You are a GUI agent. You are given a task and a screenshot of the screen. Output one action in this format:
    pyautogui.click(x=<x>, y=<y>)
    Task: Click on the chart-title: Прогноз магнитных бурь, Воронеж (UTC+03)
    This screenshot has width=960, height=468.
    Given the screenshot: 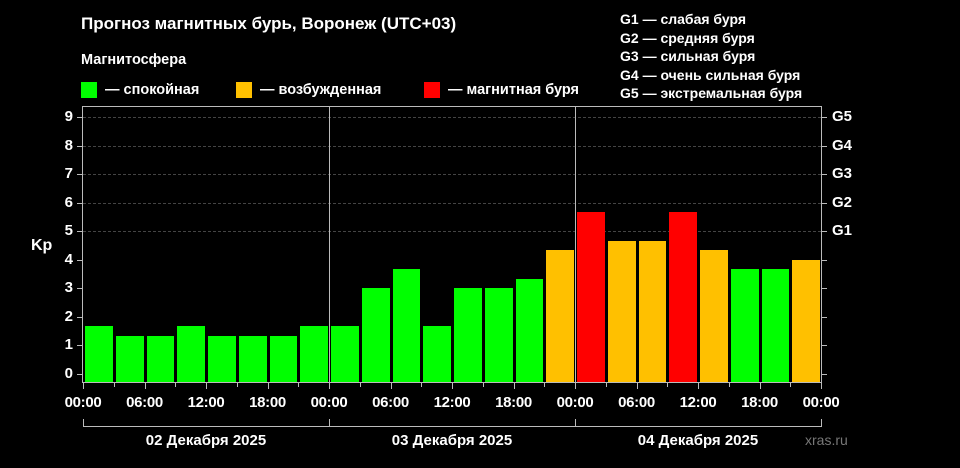 What is the action you would take?
    pyautogui.click(x=269, y=23)
    